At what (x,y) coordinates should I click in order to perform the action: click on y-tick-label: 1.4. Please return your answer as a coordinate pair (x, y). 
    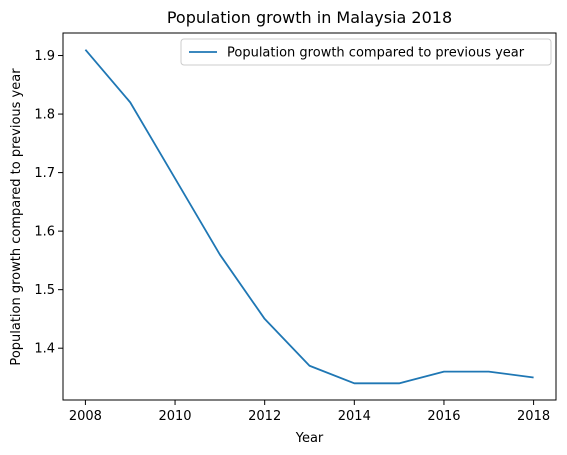
    Looking at the image, I should click on (44, 349).